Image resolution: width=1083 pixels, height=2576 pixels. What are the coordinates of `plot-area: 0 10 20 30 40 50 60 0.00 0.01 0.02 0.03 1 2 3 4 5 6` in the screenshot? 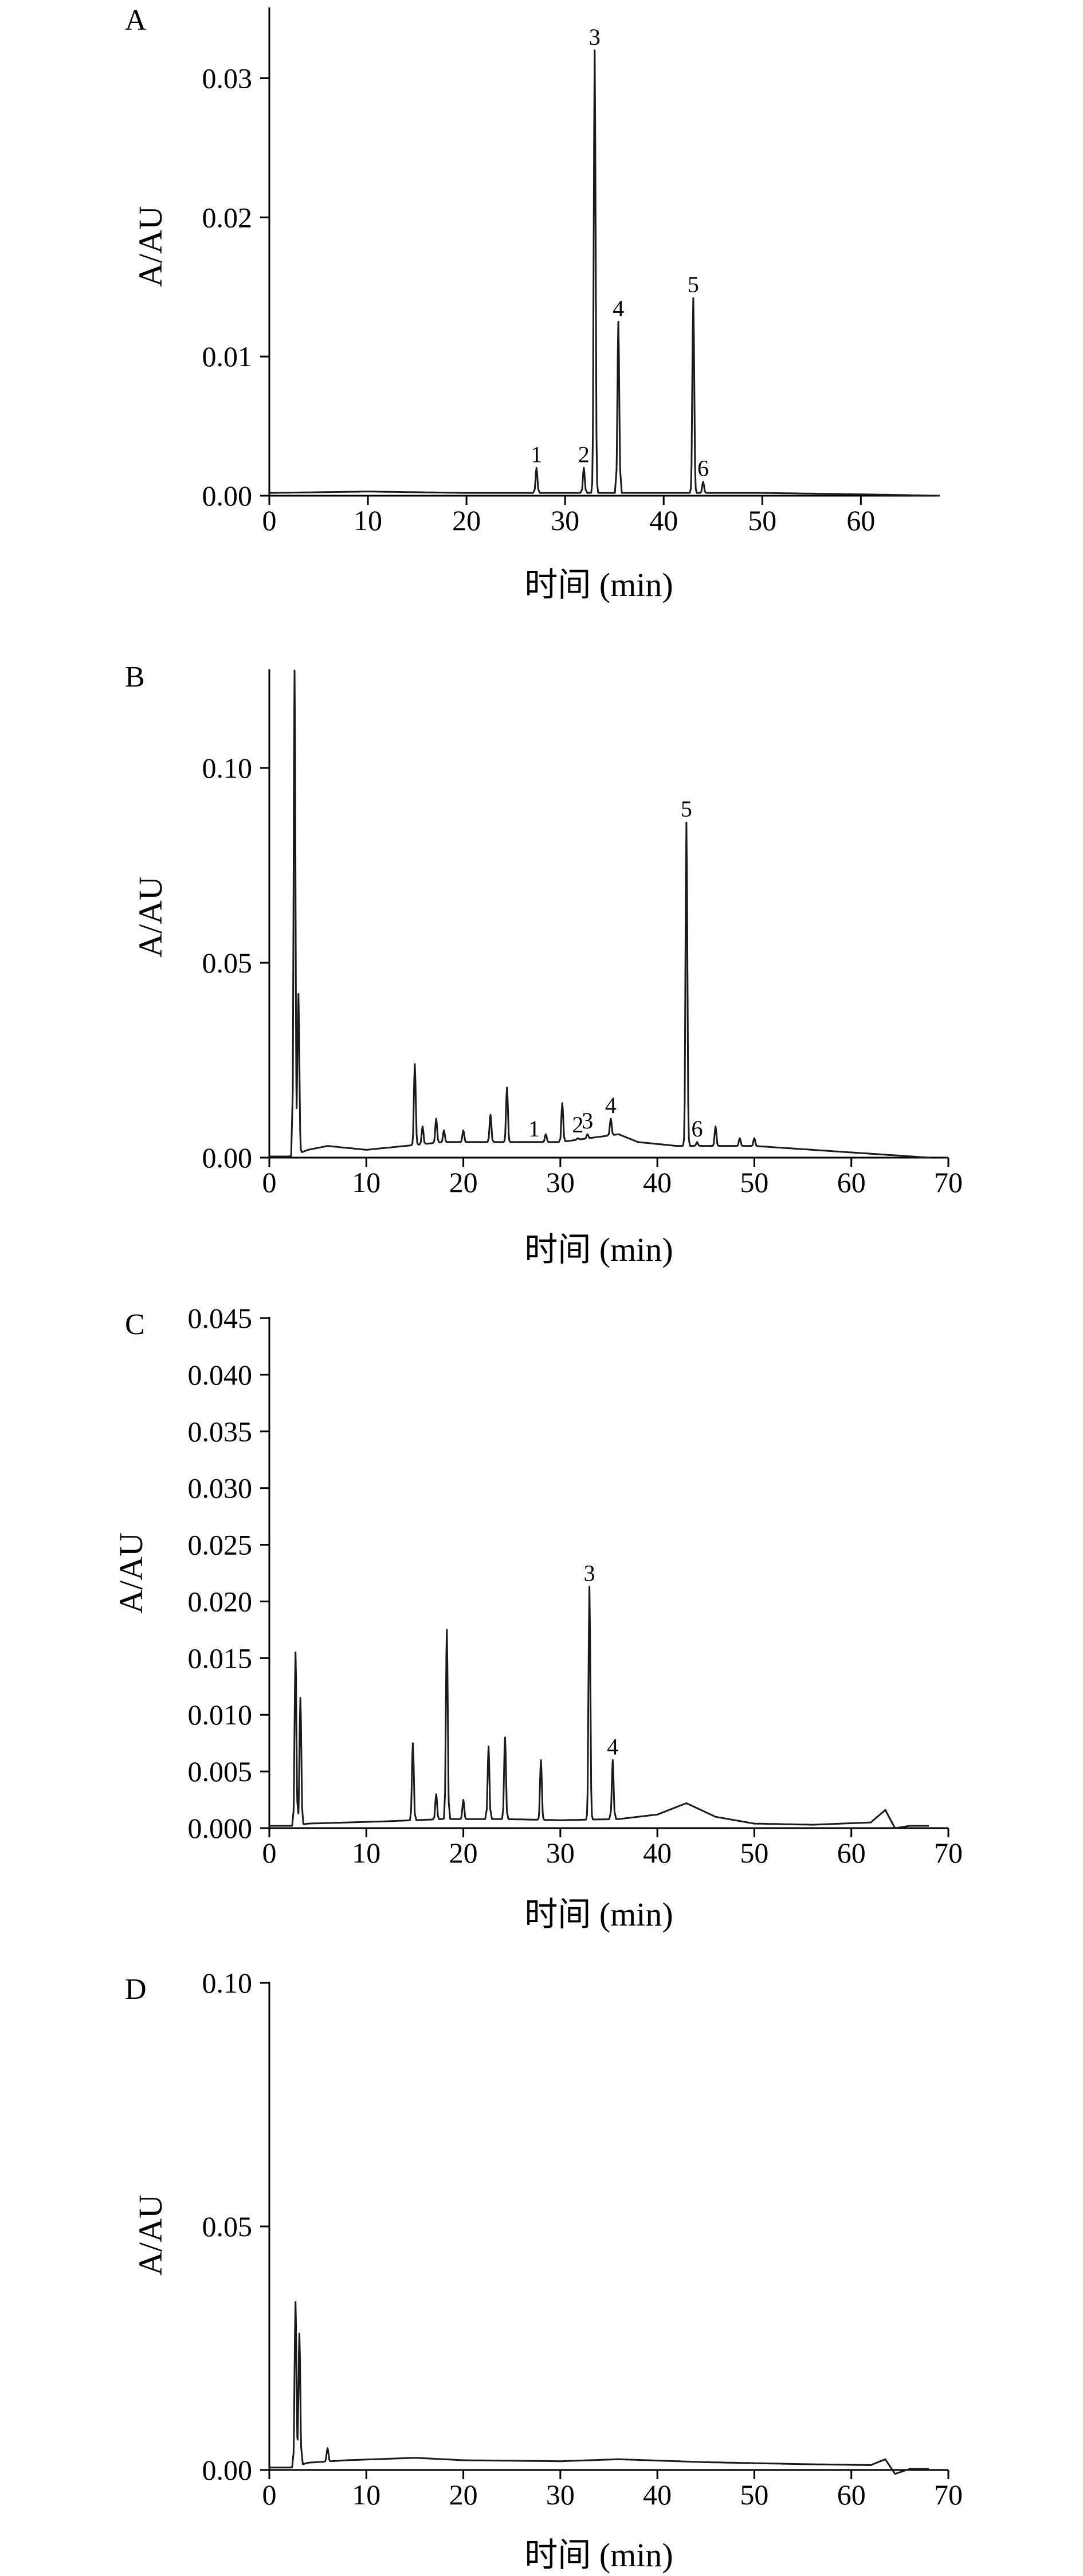 It's located at (571, 271).